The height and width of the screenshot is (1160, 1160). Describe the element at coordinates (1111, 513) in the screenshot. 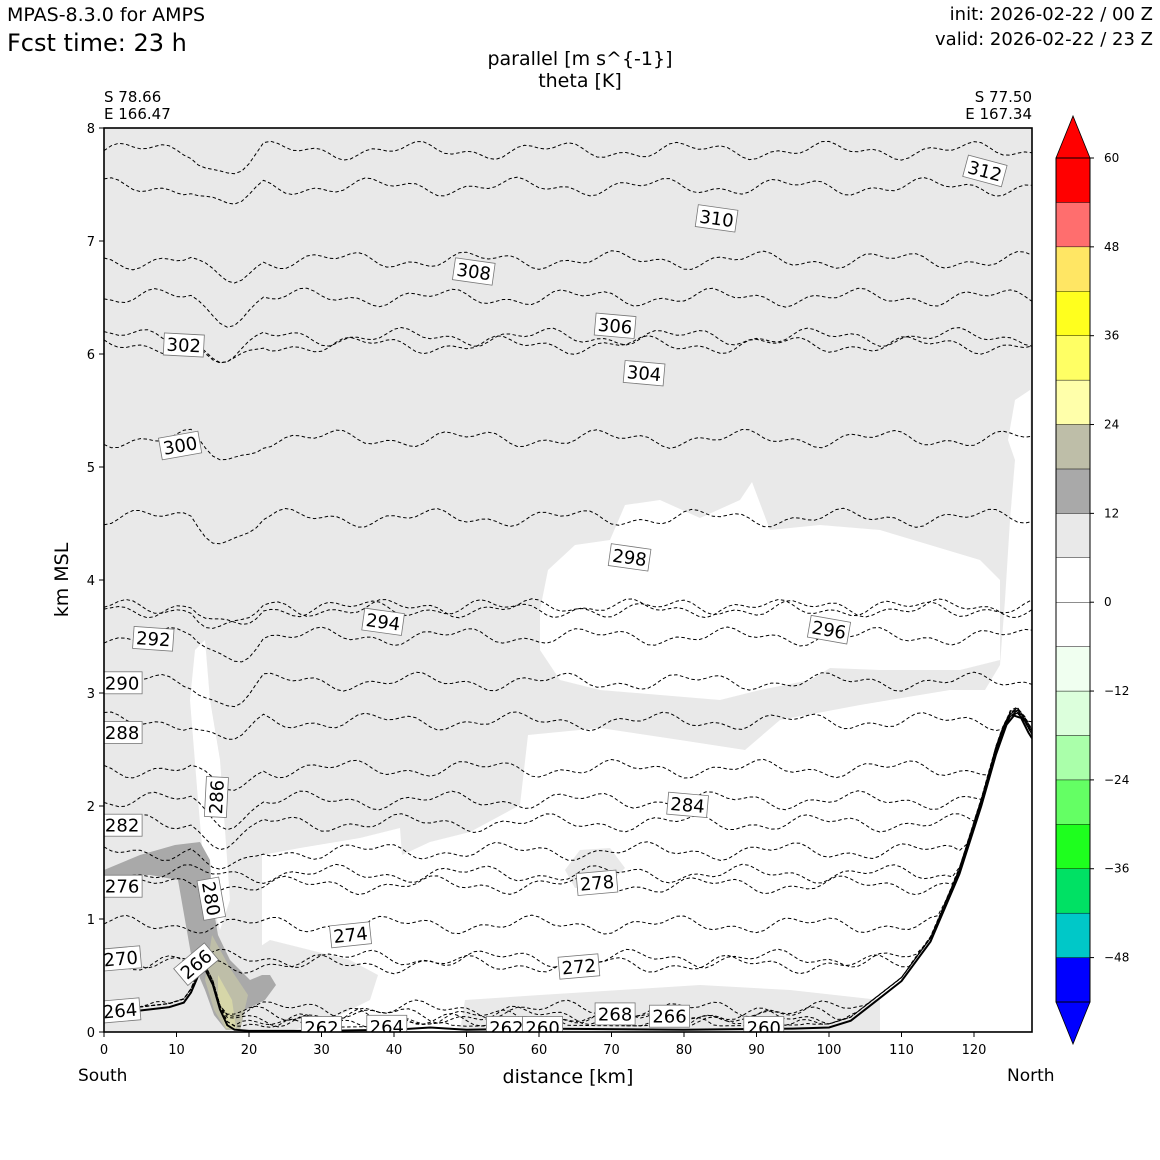

I see `colorbar-tick-label: 12` at that location.